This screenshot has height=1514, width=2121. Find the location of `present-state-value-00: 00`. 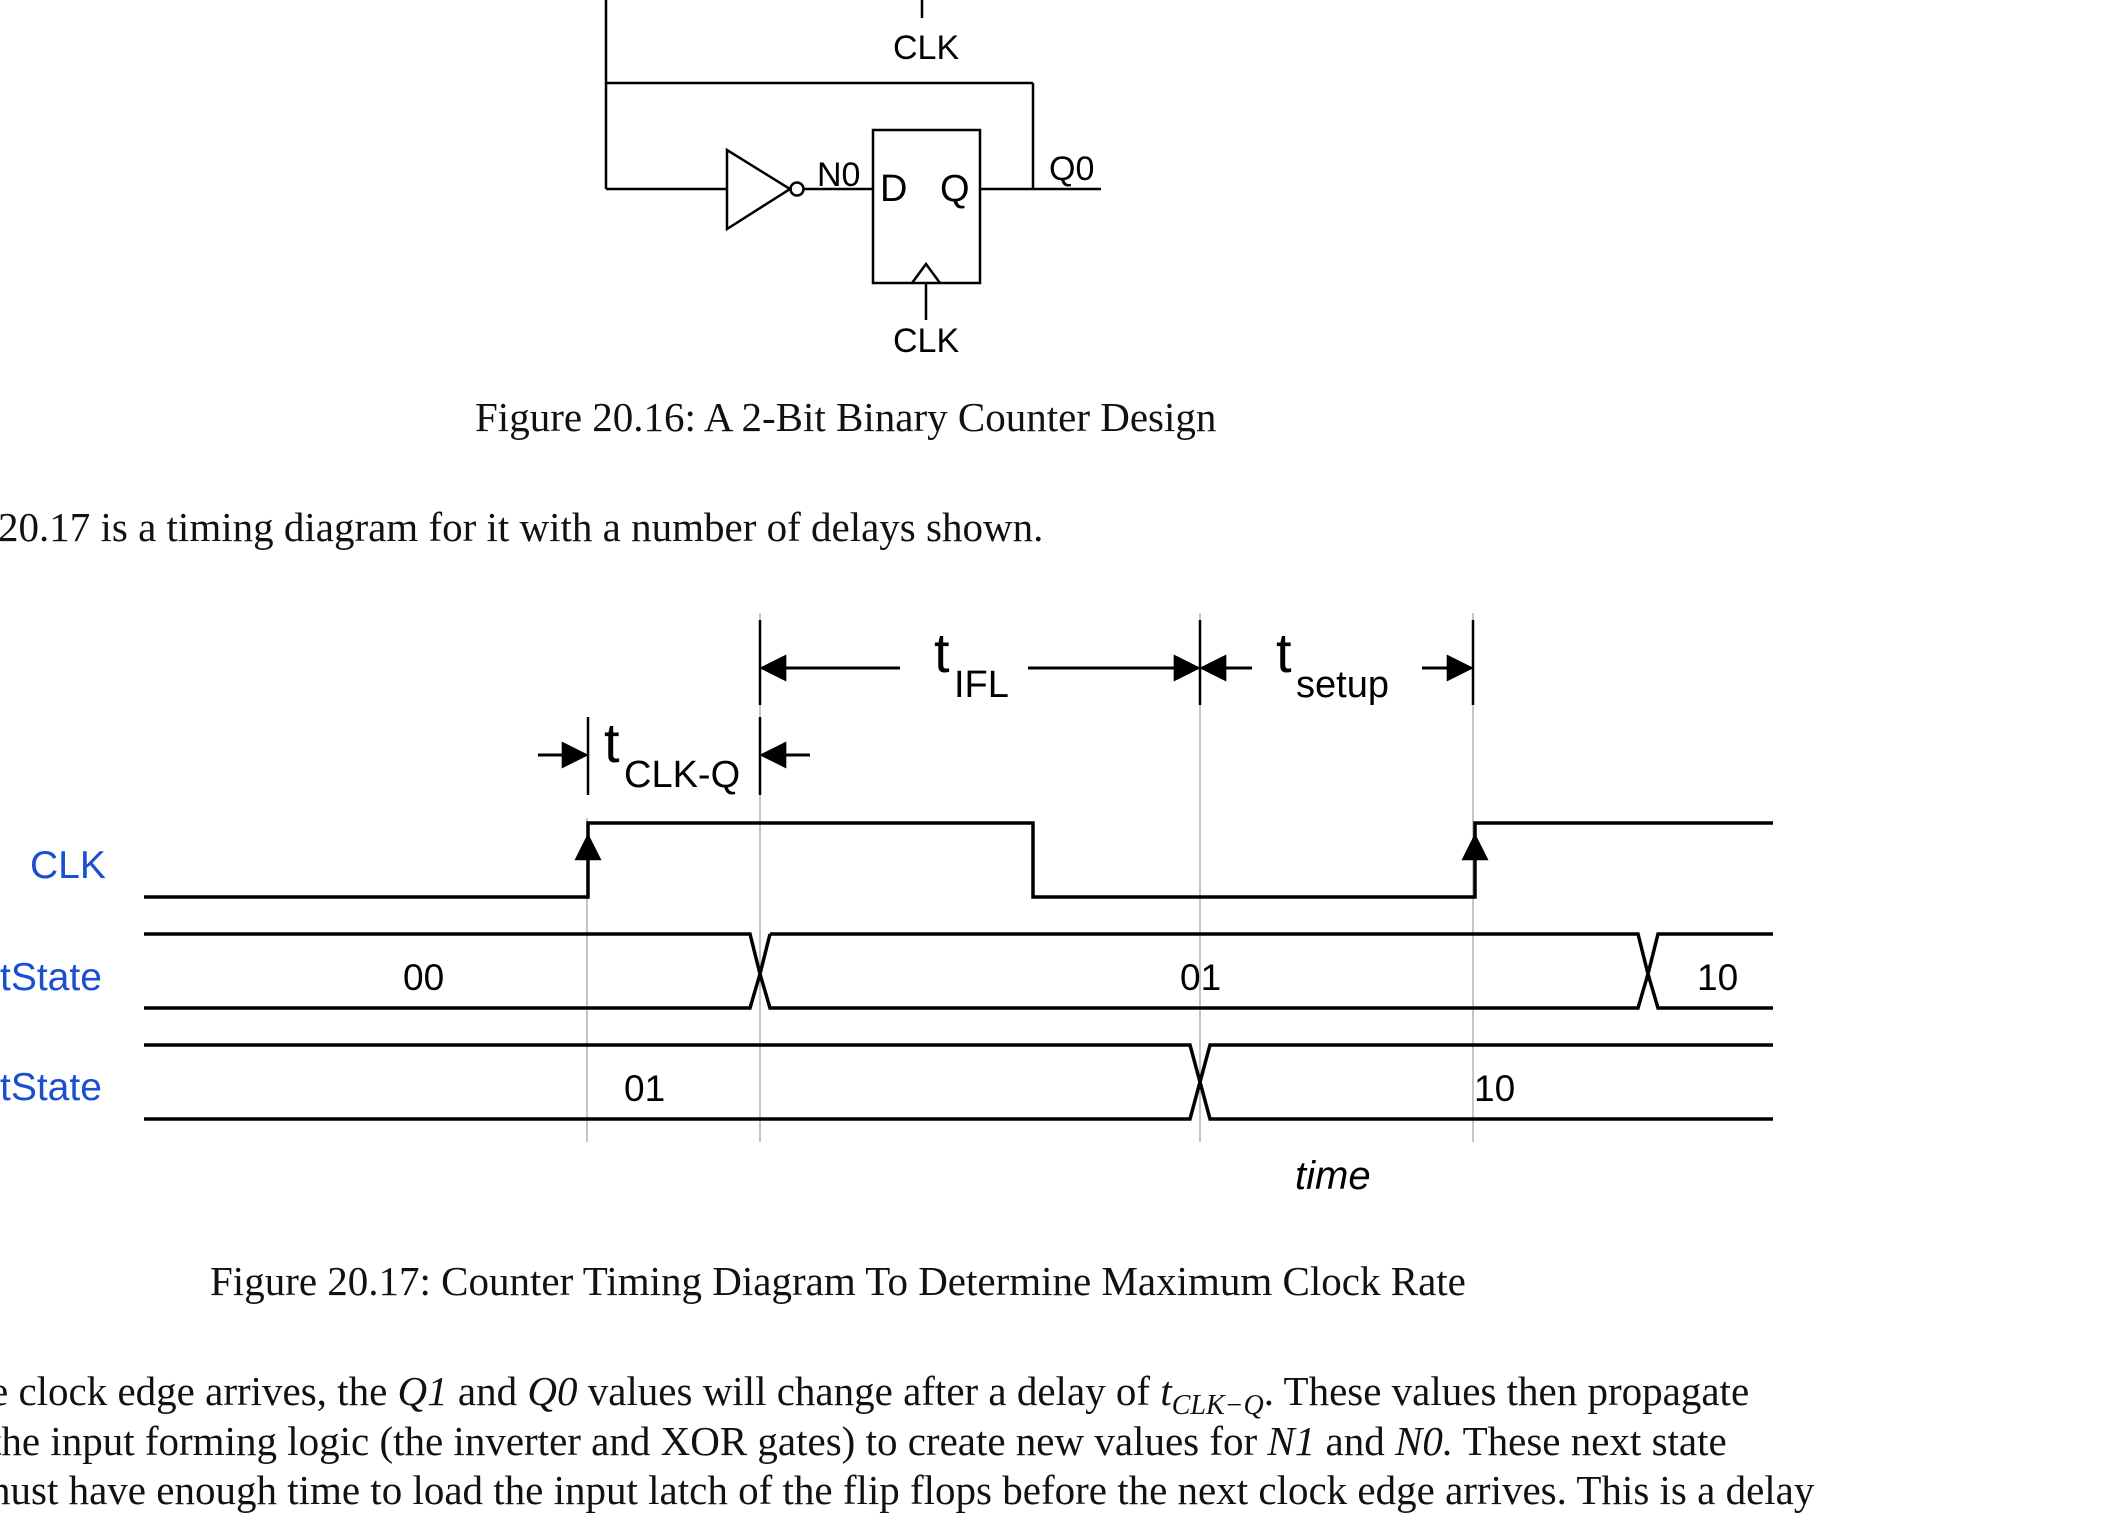

present-state-value-00: 00 is located at coordinates (423, 977).